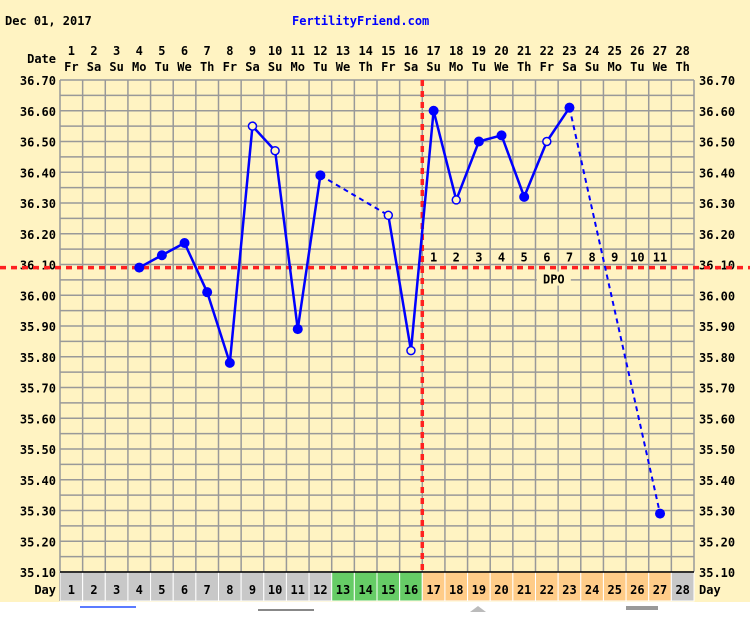  What do you see at coordinates (717, 542) in the screenshot?
I see `y-tick-label-right: 35.20` at bounding box center [717, 542].